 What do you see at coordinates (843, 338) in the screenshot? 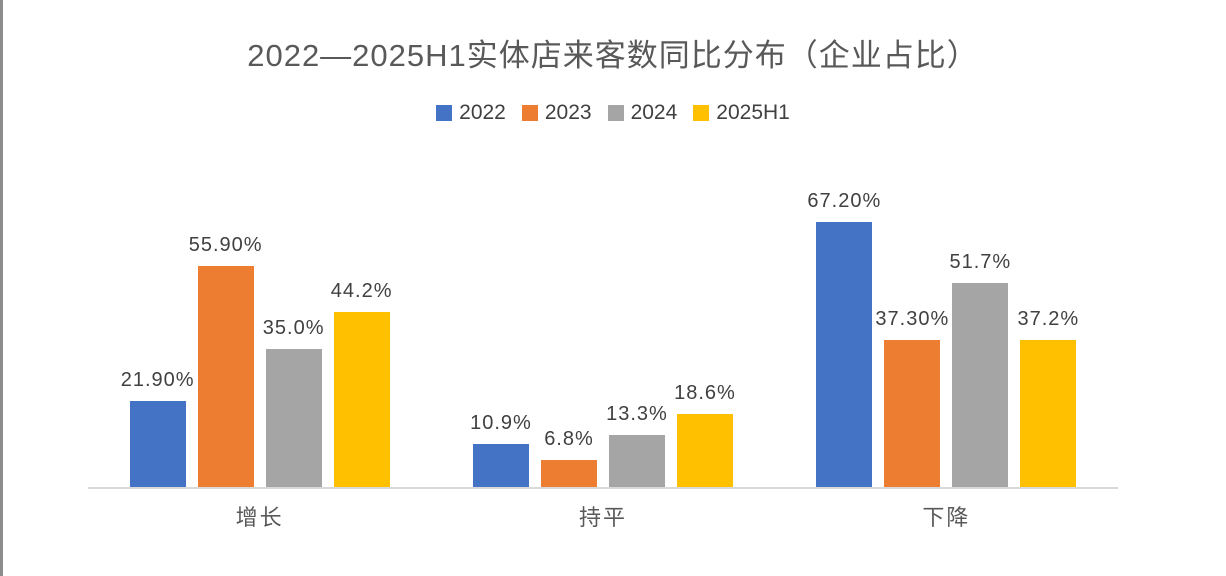
I see `bar: 67.20%` at bounding box center [843, 338].